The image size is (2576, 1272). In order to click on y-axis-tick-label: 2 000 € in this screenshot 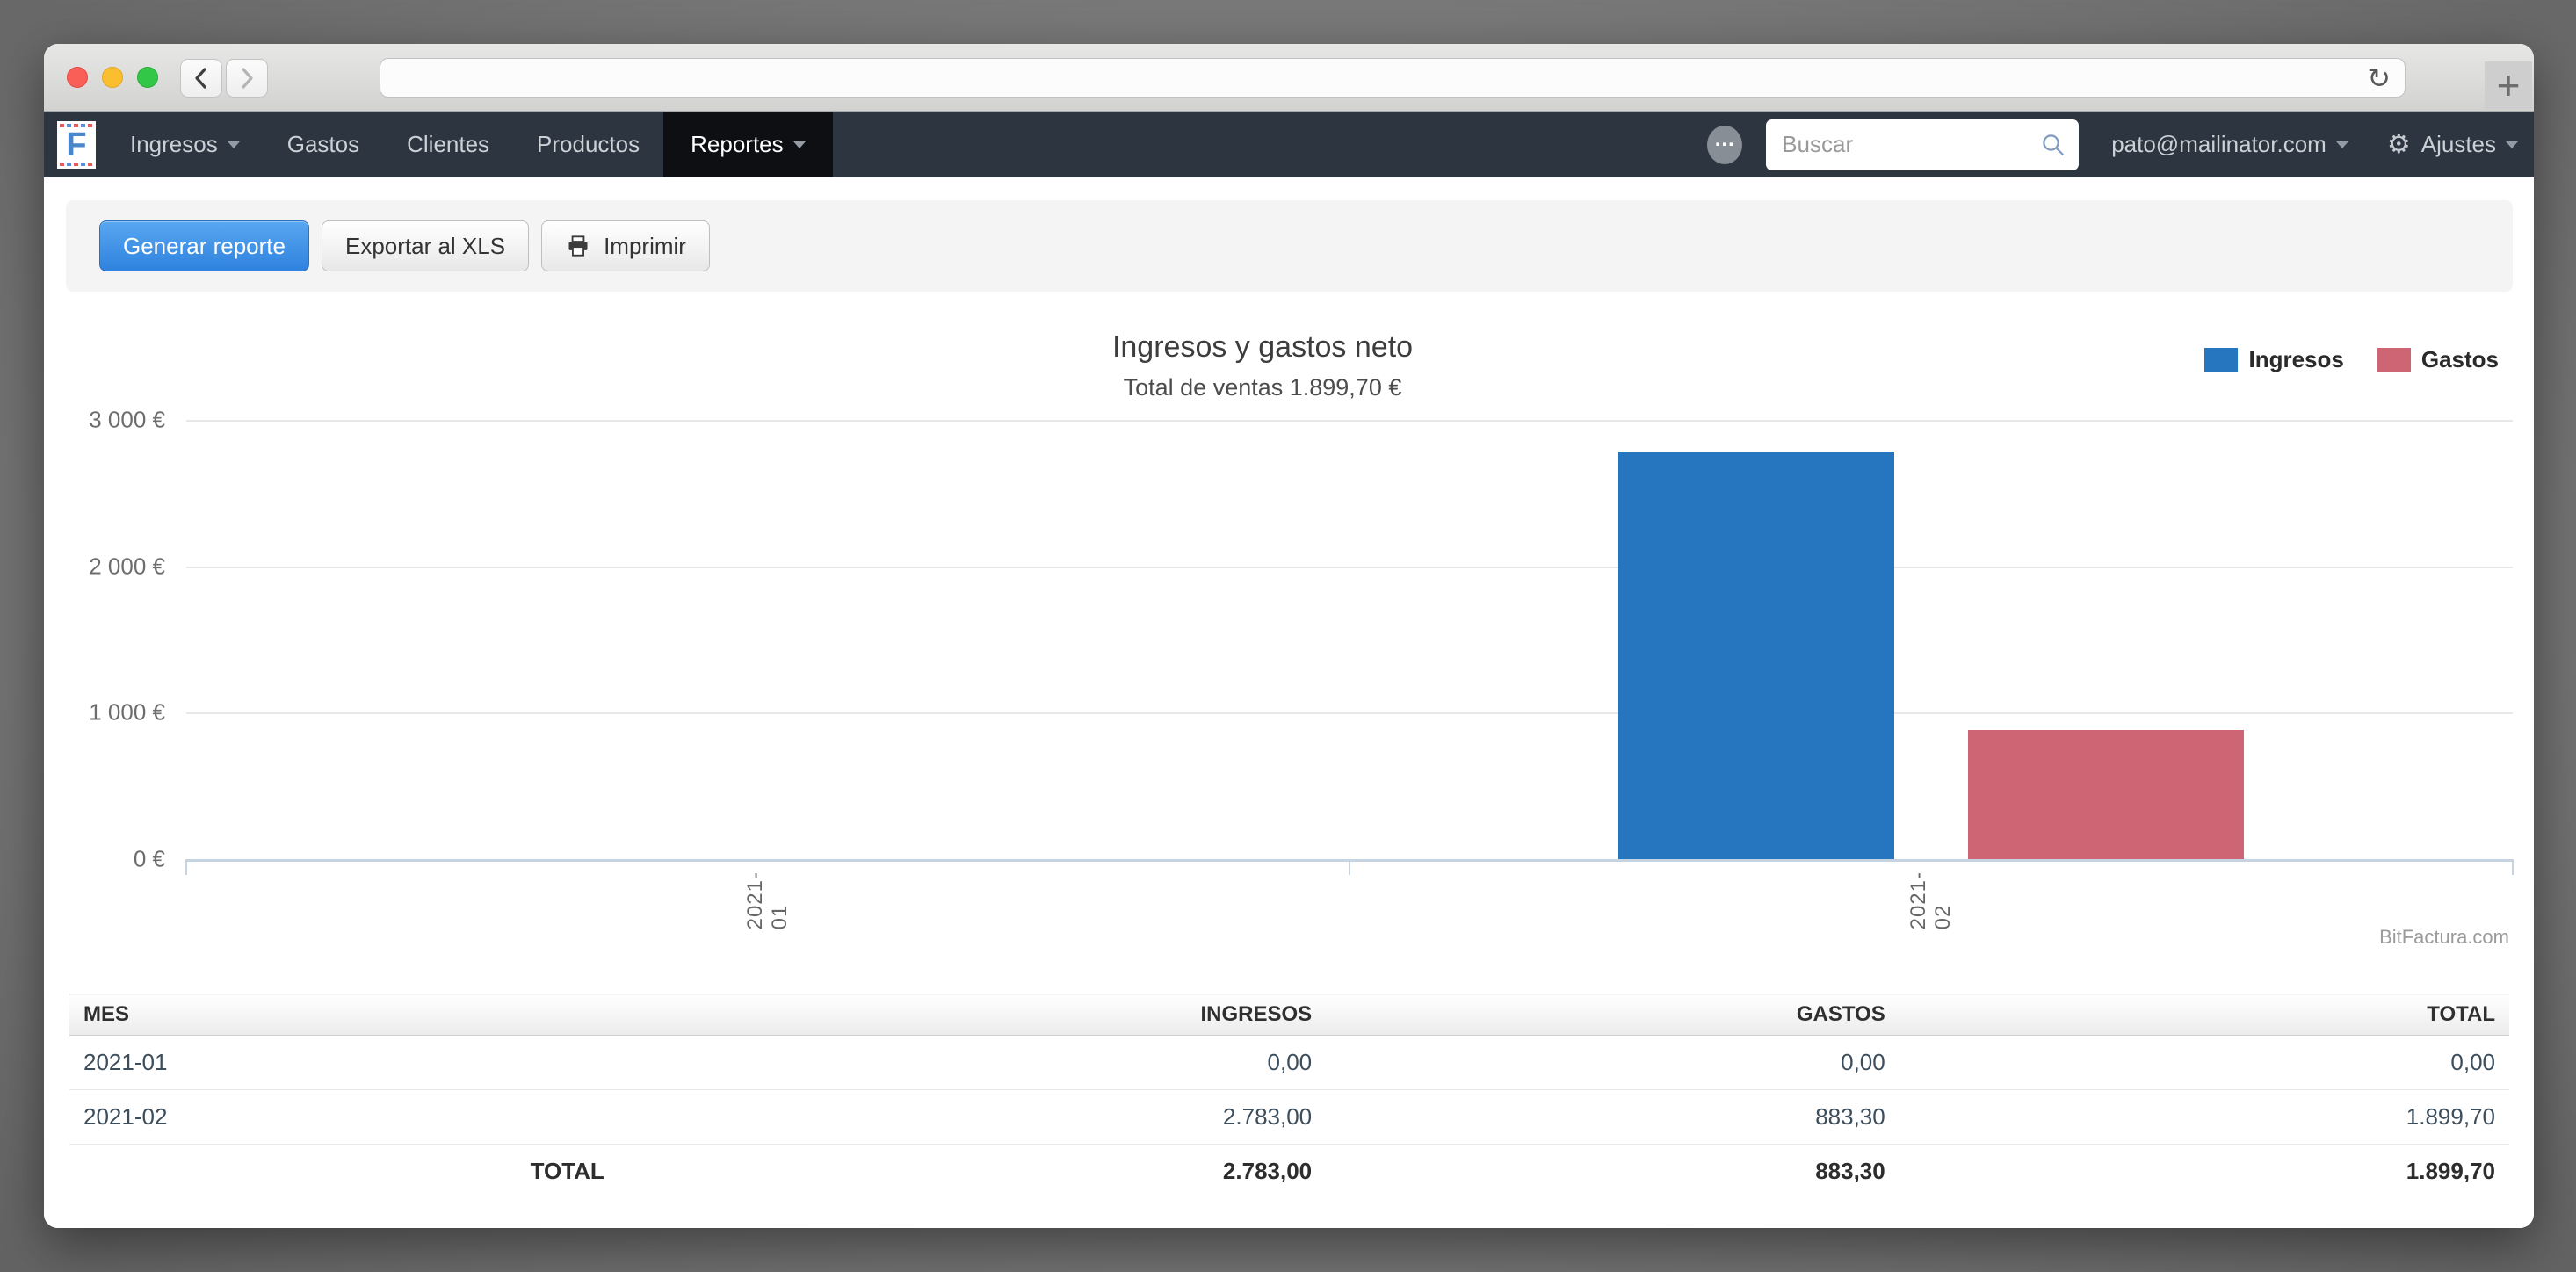, I will do `click(127, 566)`.